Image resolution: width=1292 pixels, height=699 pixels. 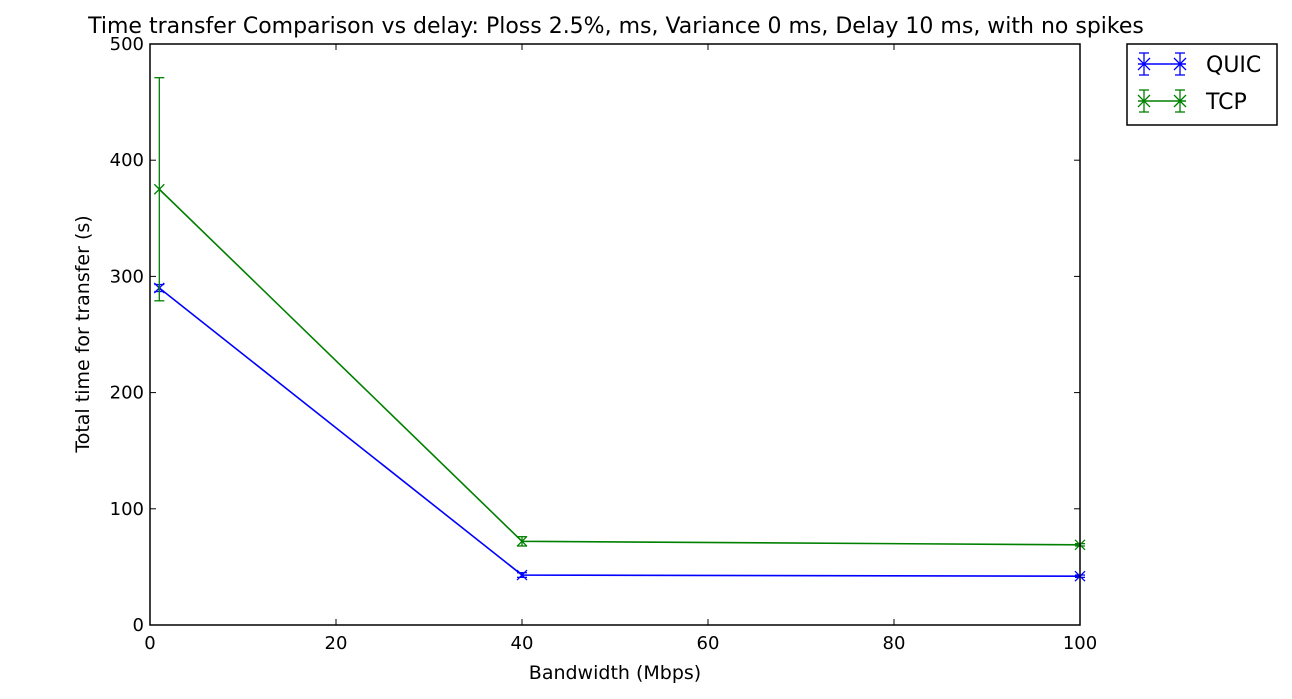 What do you see at coordinates (127, 276) in the screenshot?
I see `y-tick-label: 300` at bounding box center [127, 276].